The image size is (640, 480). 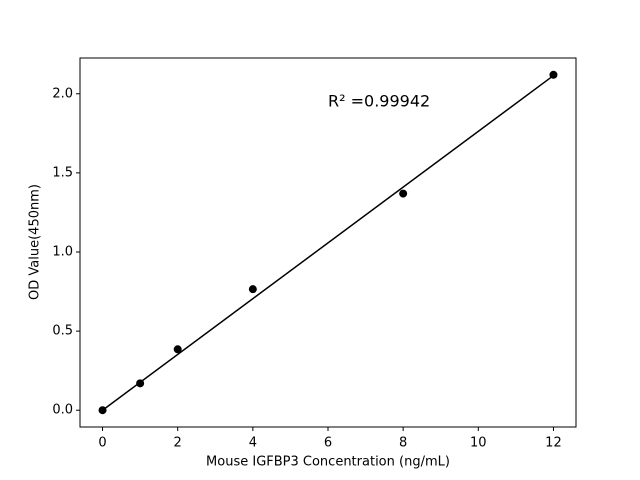 What do you see at coordinates (62, 251) in the screenshot?
I see `y-tick-label: 1.0` at bounding box center [62, 251].